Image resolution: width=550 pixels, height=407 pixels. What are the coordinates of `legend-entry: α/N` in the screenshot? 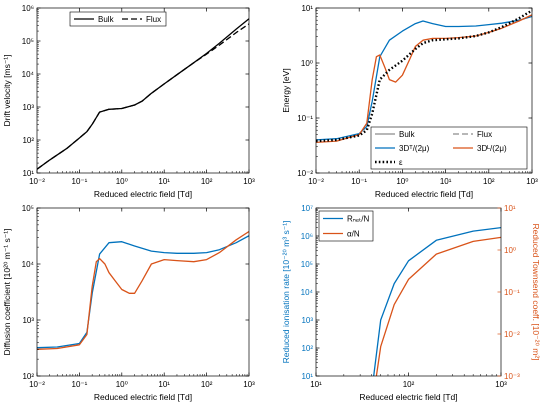 It's located at (353, 234).